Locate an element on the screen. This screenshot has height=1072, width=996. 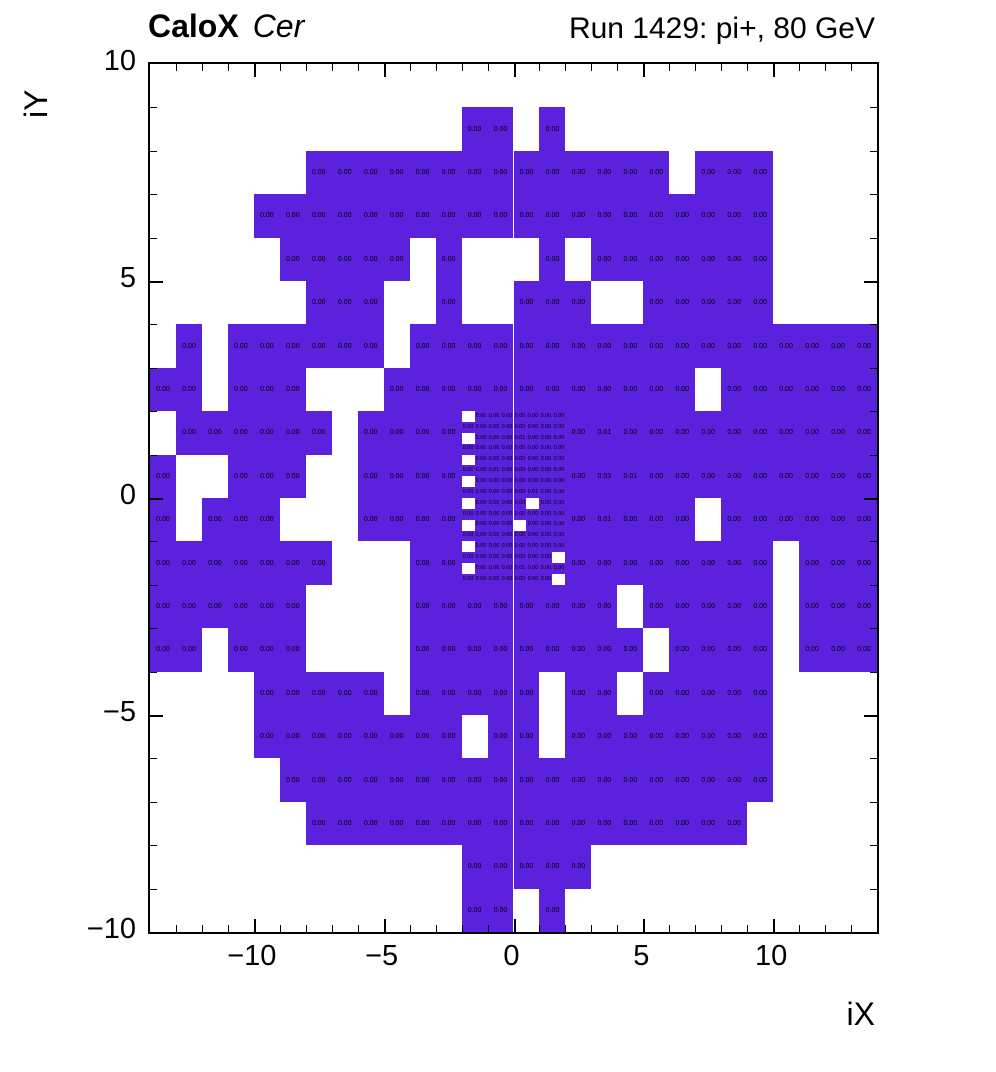
x-tick-label: −5 is located at coordinates (382, 956).